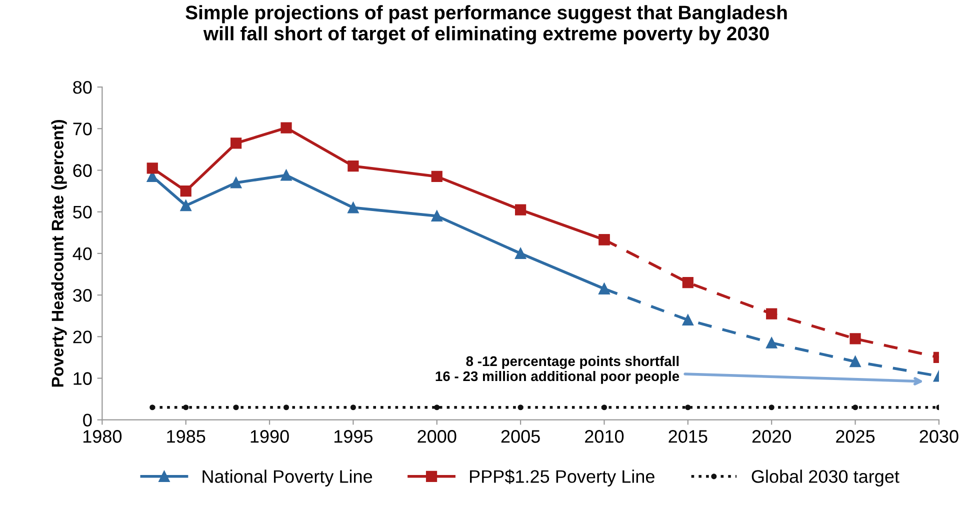 Image resolution: width=973 pixels, height=512 pixels. Describe the element at coordinates (688, 436) in the screenshot. I see `x-tick-label: 2015` at that location.